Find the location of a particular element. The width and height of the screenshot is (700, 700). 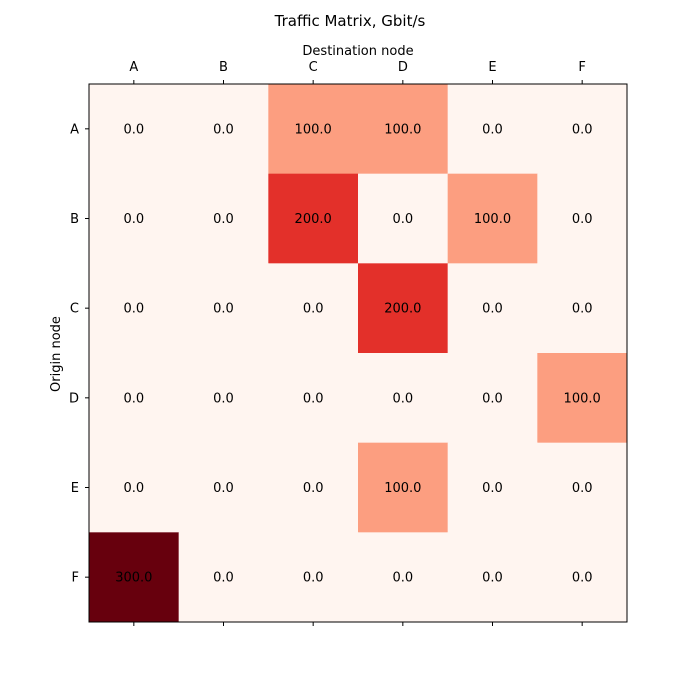

y-tick-label: A is located at coordinates (74, 129).